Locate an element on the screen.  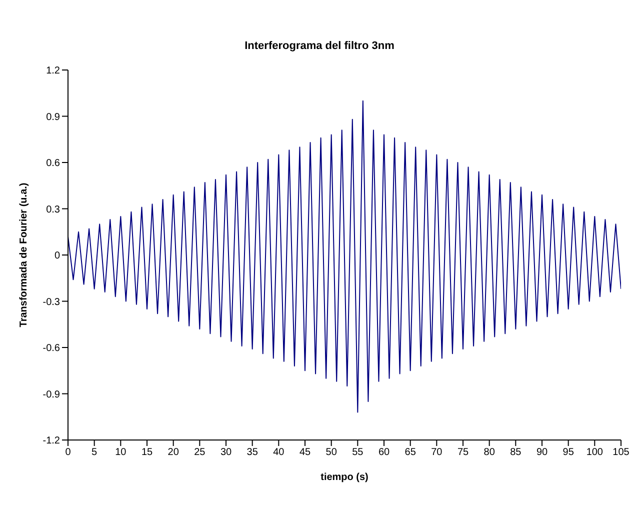
x-axis-title: tiempo (s) is located at coordinates (344, 477).